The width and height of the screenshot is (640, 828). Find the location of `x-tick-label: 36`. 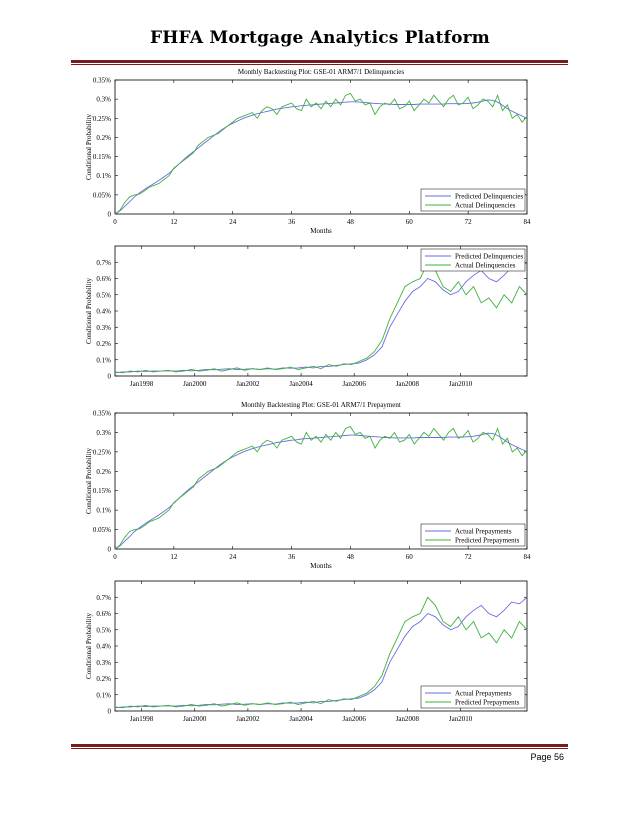

x-tick-label: 36 is located at coordinates (292, 557).